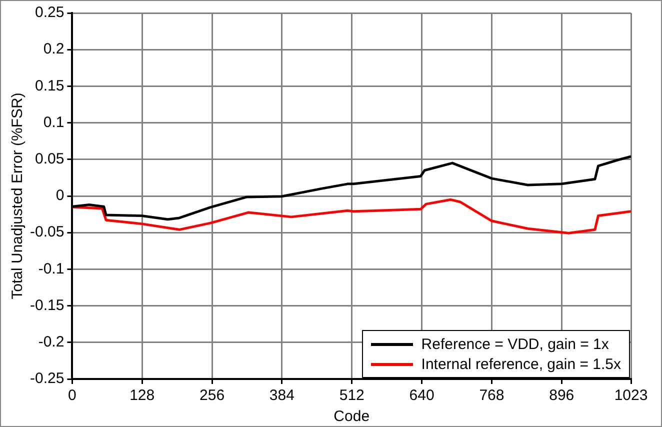  Describe the element at coordinates (142, 395) in the screenshot. I see `x-tick-label: 128` at that location.